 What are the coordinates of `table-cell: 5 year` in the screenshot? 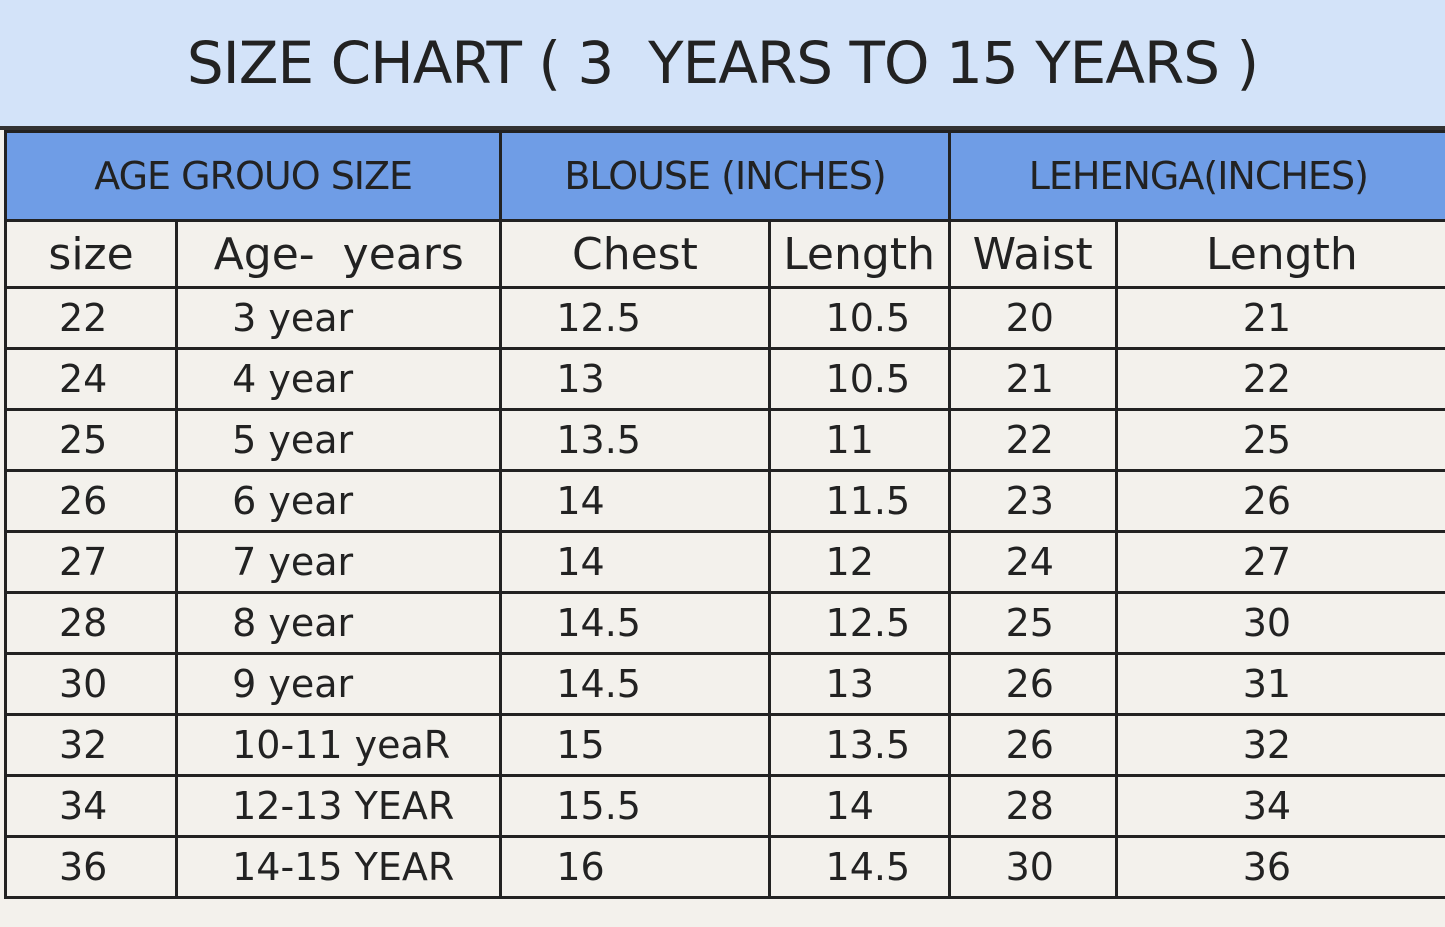 It's located at (339, 440).